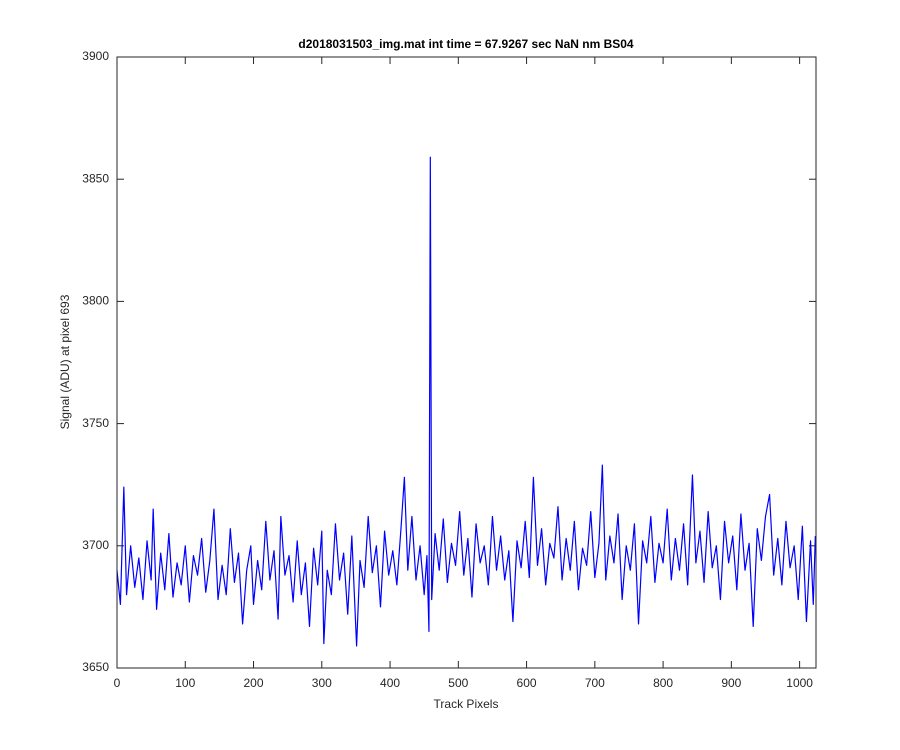 The image size is (900, 750). Describe the element at coordinates (185, 683) in the screenshot. I see `x-tick-label: 100` at that location.